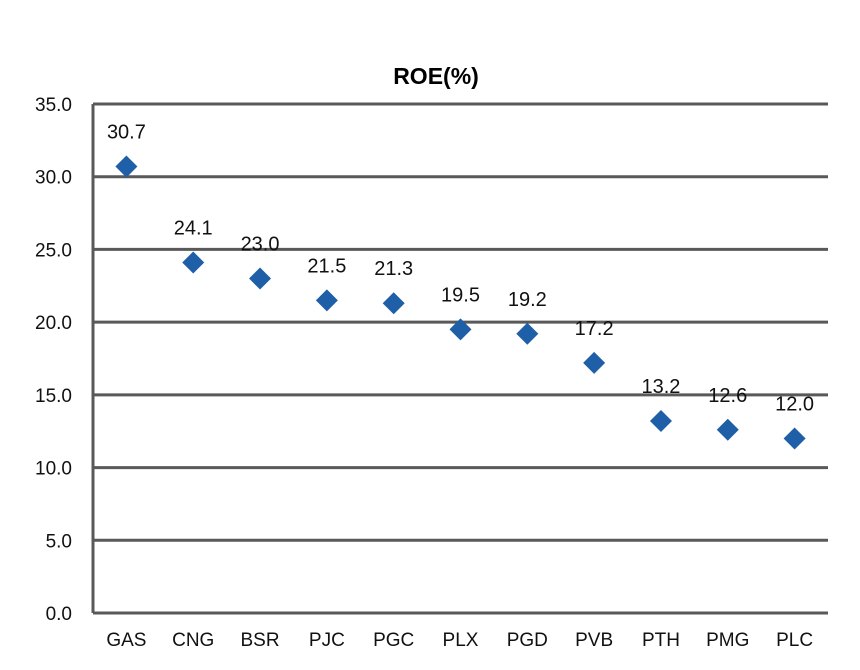  I want to click on x-tick-label: PLX, so click(461, 640).